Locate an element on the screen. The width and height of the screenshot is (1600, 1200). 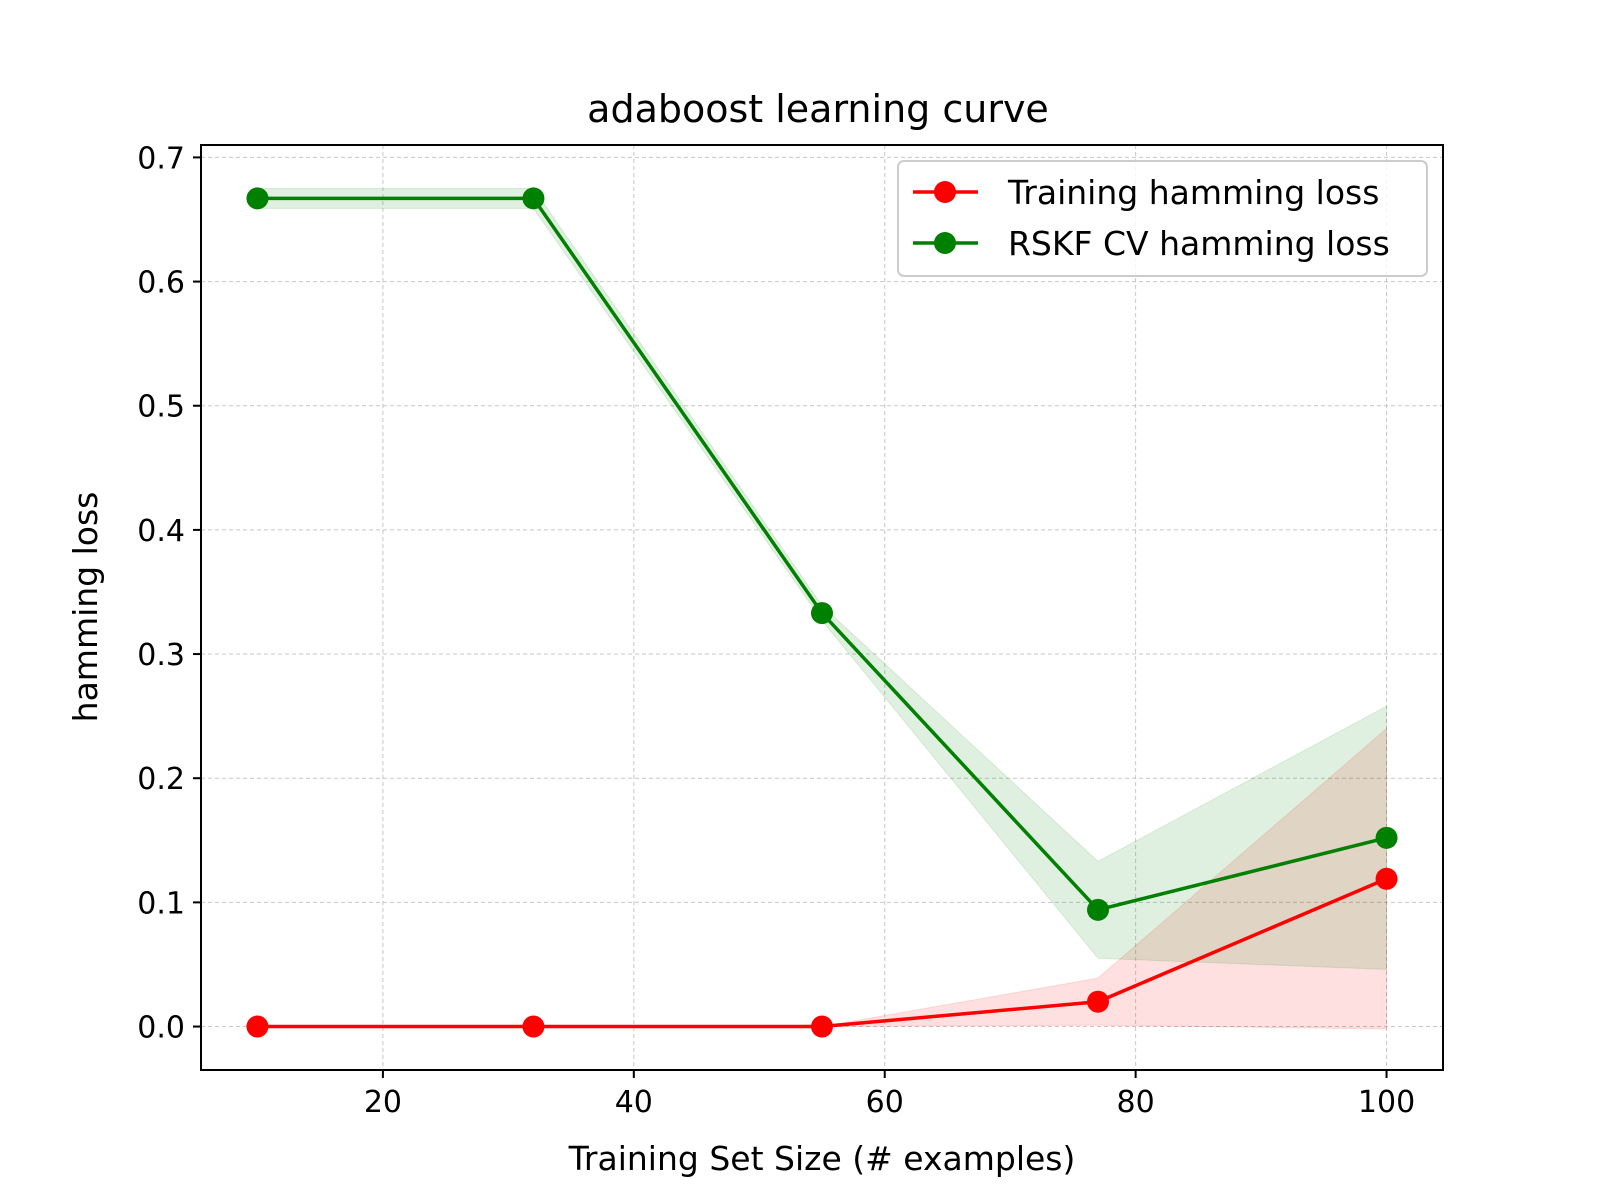
x-tick-label: 60 is located at coordinates (885, 1102).